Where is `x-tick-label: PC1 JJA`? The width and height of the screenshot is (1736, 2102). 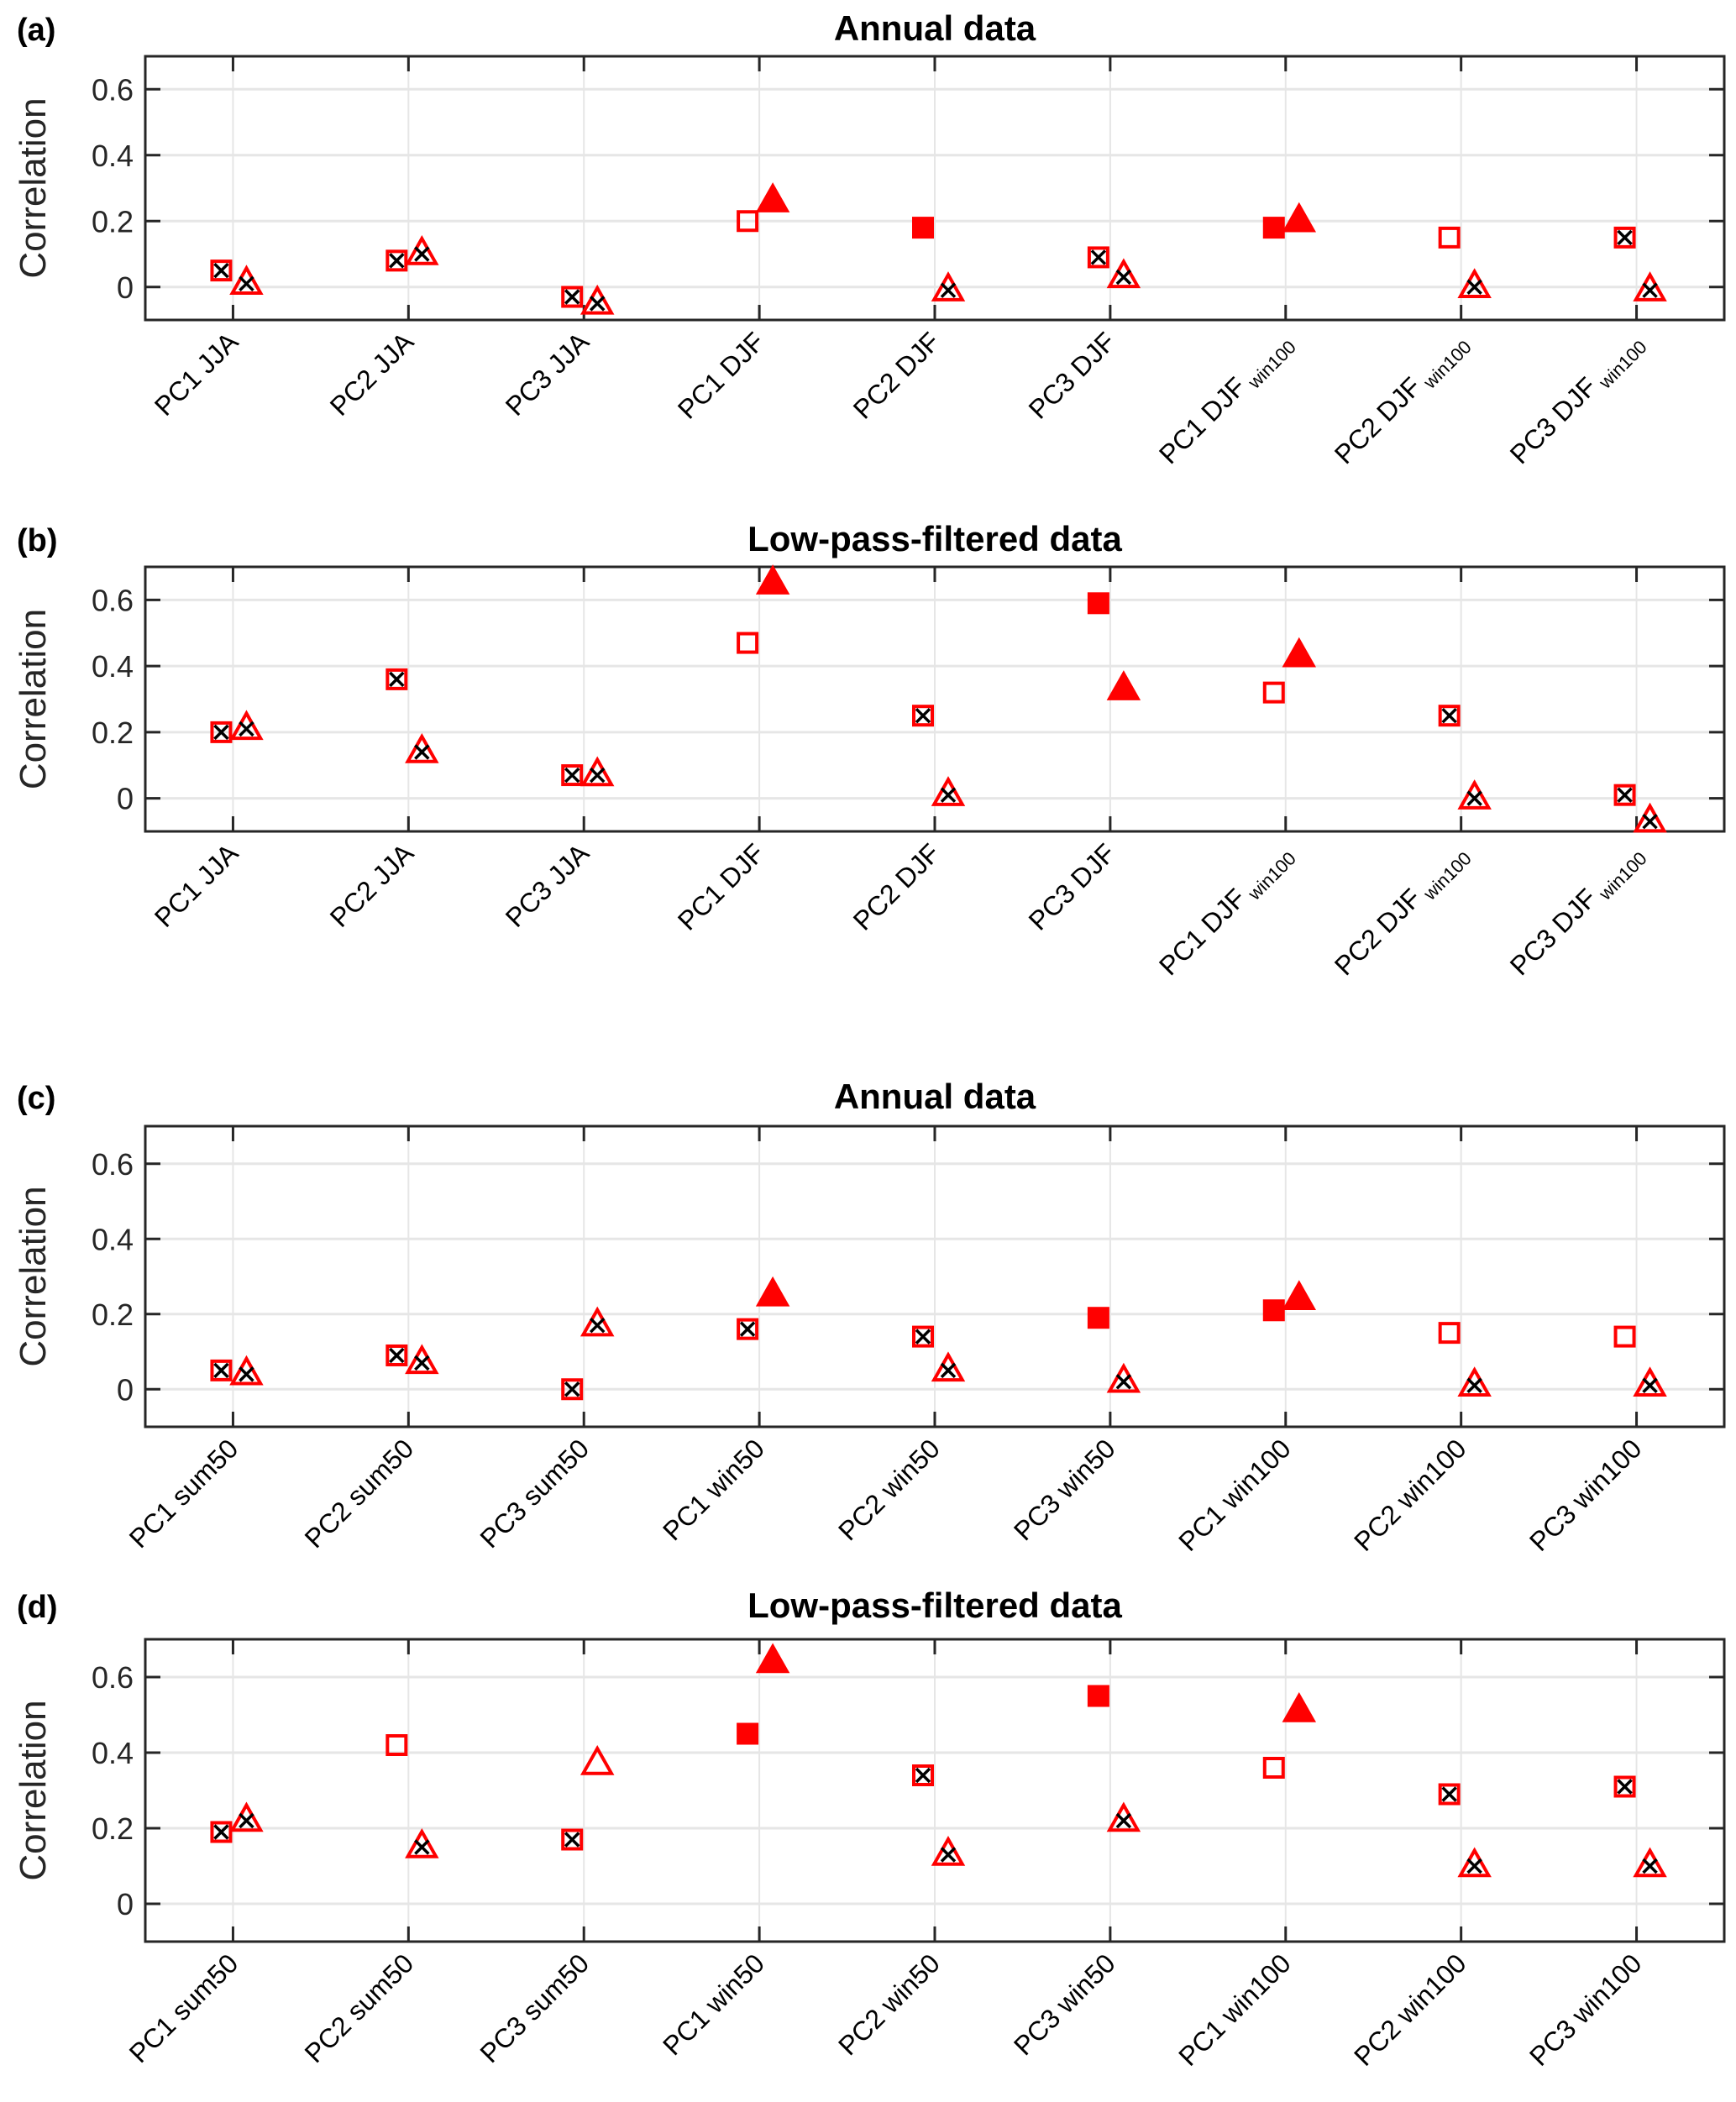 x-tick-label: PC1 JJA is located at coordinates (196, 885).